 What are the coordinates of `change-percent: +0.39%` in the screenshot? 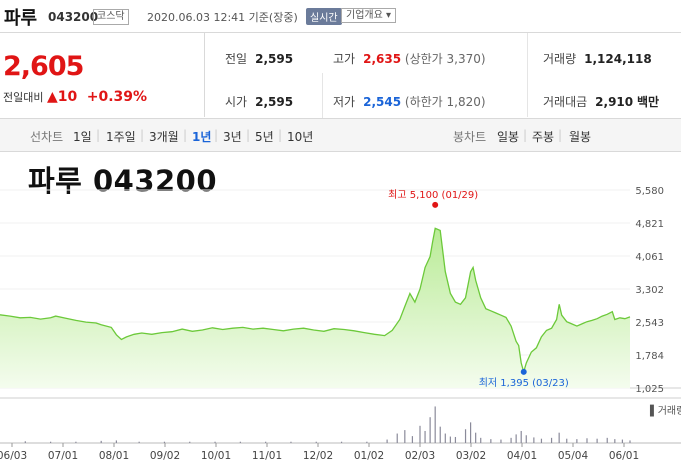 It's located at (117, 97).